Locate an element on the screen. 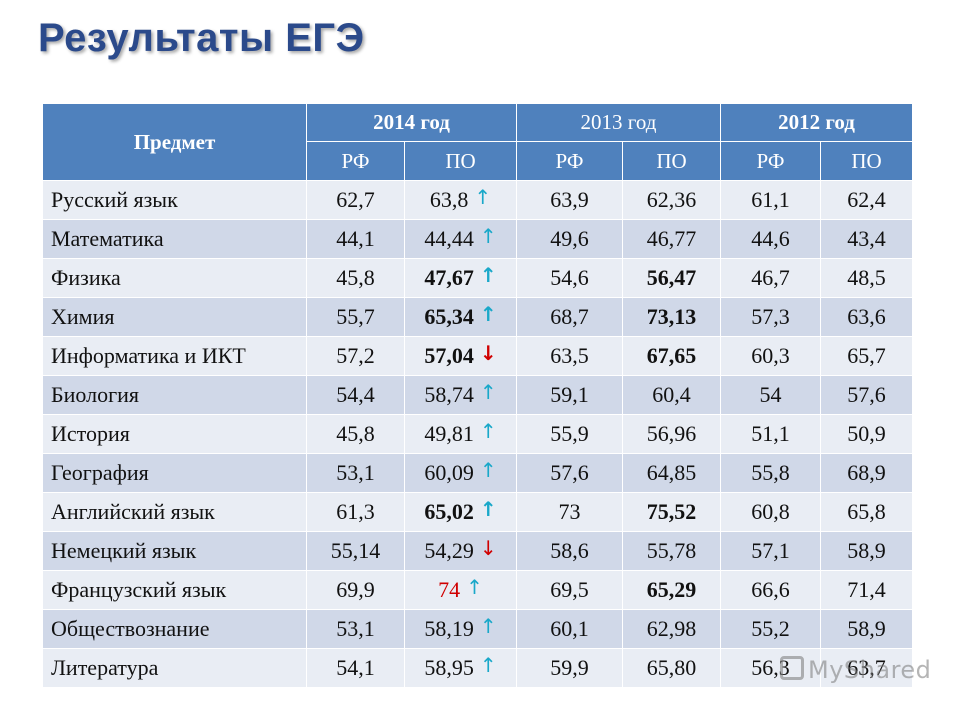 Image resolution: width=960 pixels, height=720 pixels. cell-value: 54,1 is located at coordinates (355, 667).